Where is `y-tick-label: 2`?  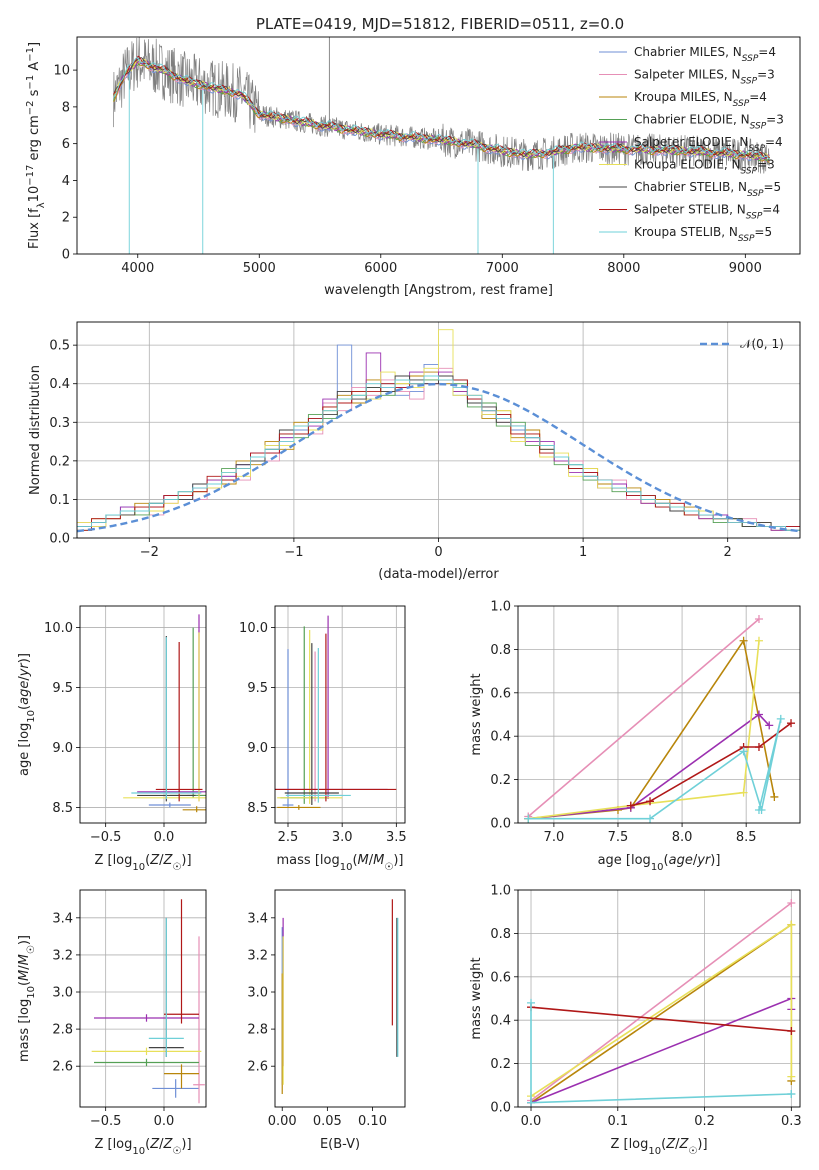
y-tick-label: 2 is located at coordinates (66, 218).